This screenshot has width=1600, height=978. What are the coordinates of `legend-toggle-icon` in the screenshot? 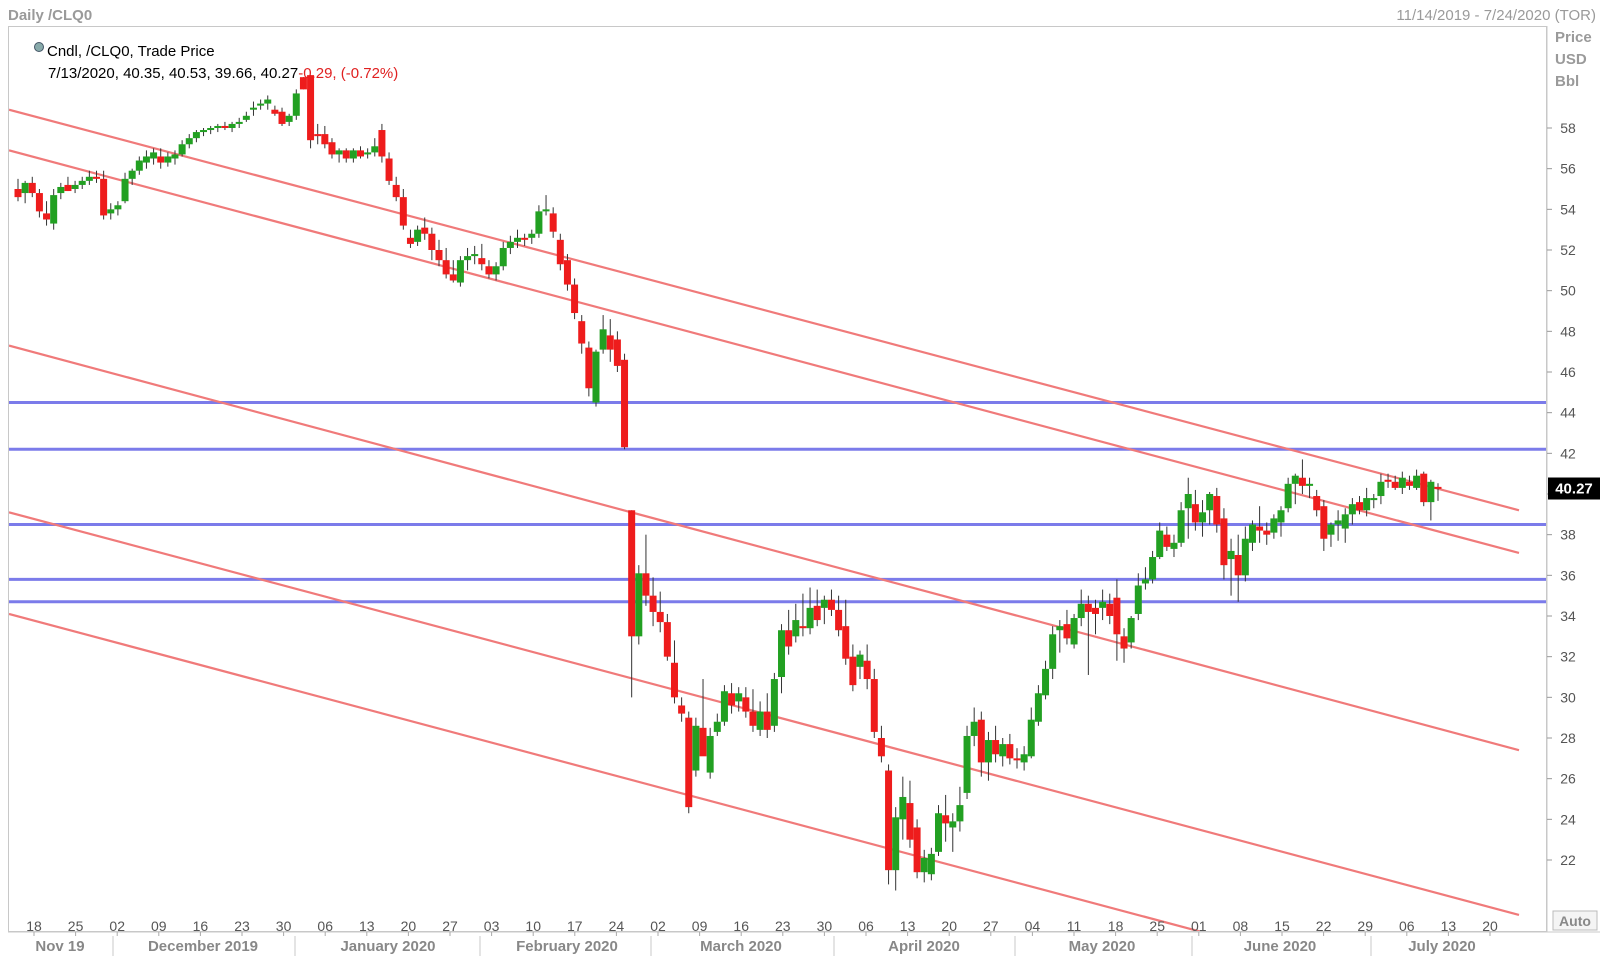 It's located at (39, 47).